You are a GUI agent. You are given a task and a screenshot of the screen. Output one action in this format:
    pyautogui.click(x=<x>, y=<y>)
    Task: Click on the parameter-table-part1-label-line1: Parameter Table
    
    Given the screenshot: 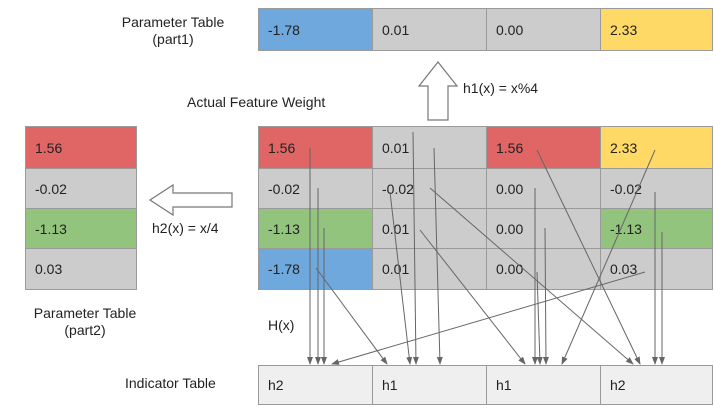 What is the action you would take?
    pyautogui.click(x=173, y=22)
    